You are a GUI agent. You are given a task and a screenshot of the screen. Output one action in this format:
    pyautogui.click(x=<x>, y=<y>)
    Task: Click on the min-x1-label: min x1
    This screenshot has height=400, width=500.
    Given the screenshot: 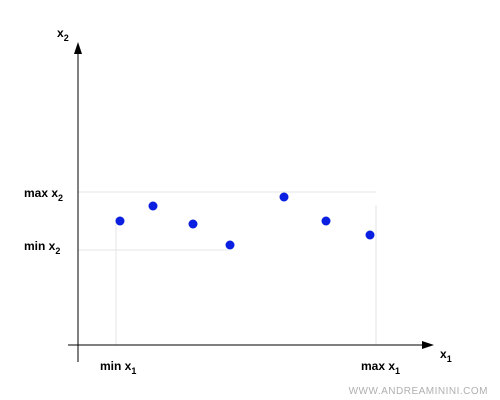 What is the action you would take?
    pyautogui.click(x=118, y=367)
    